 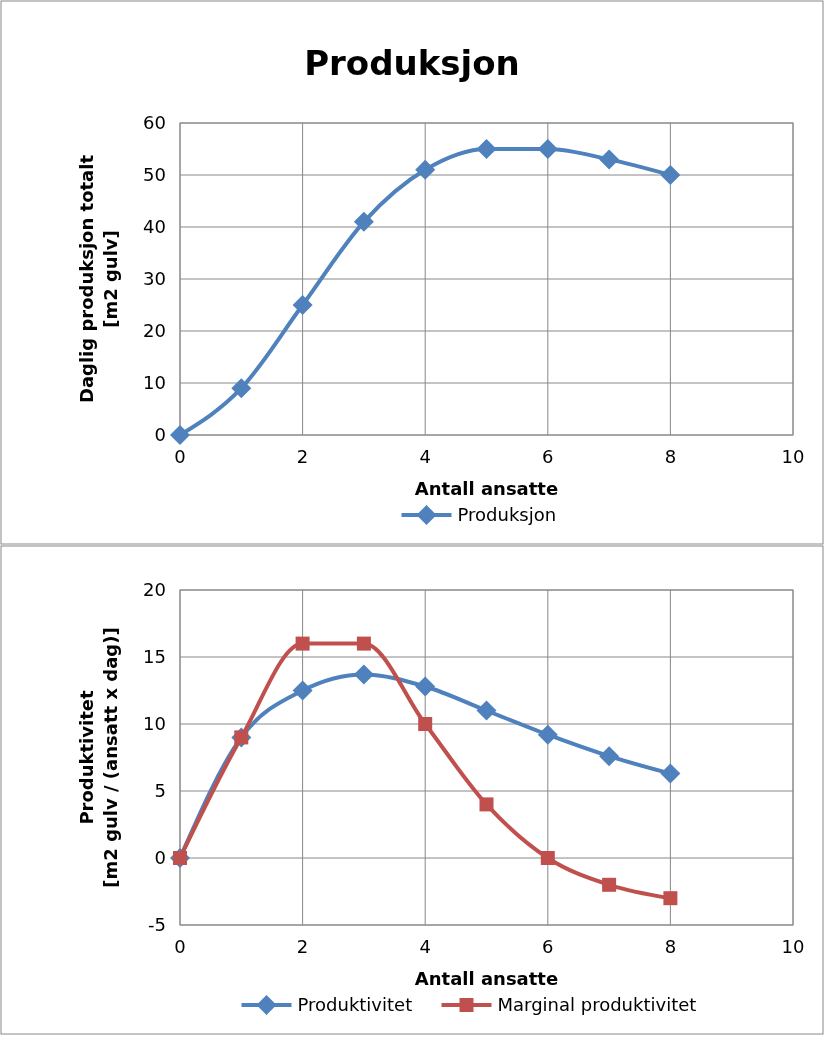 I want to click on chart-title: Produksjon, so click(x=412, y=63).